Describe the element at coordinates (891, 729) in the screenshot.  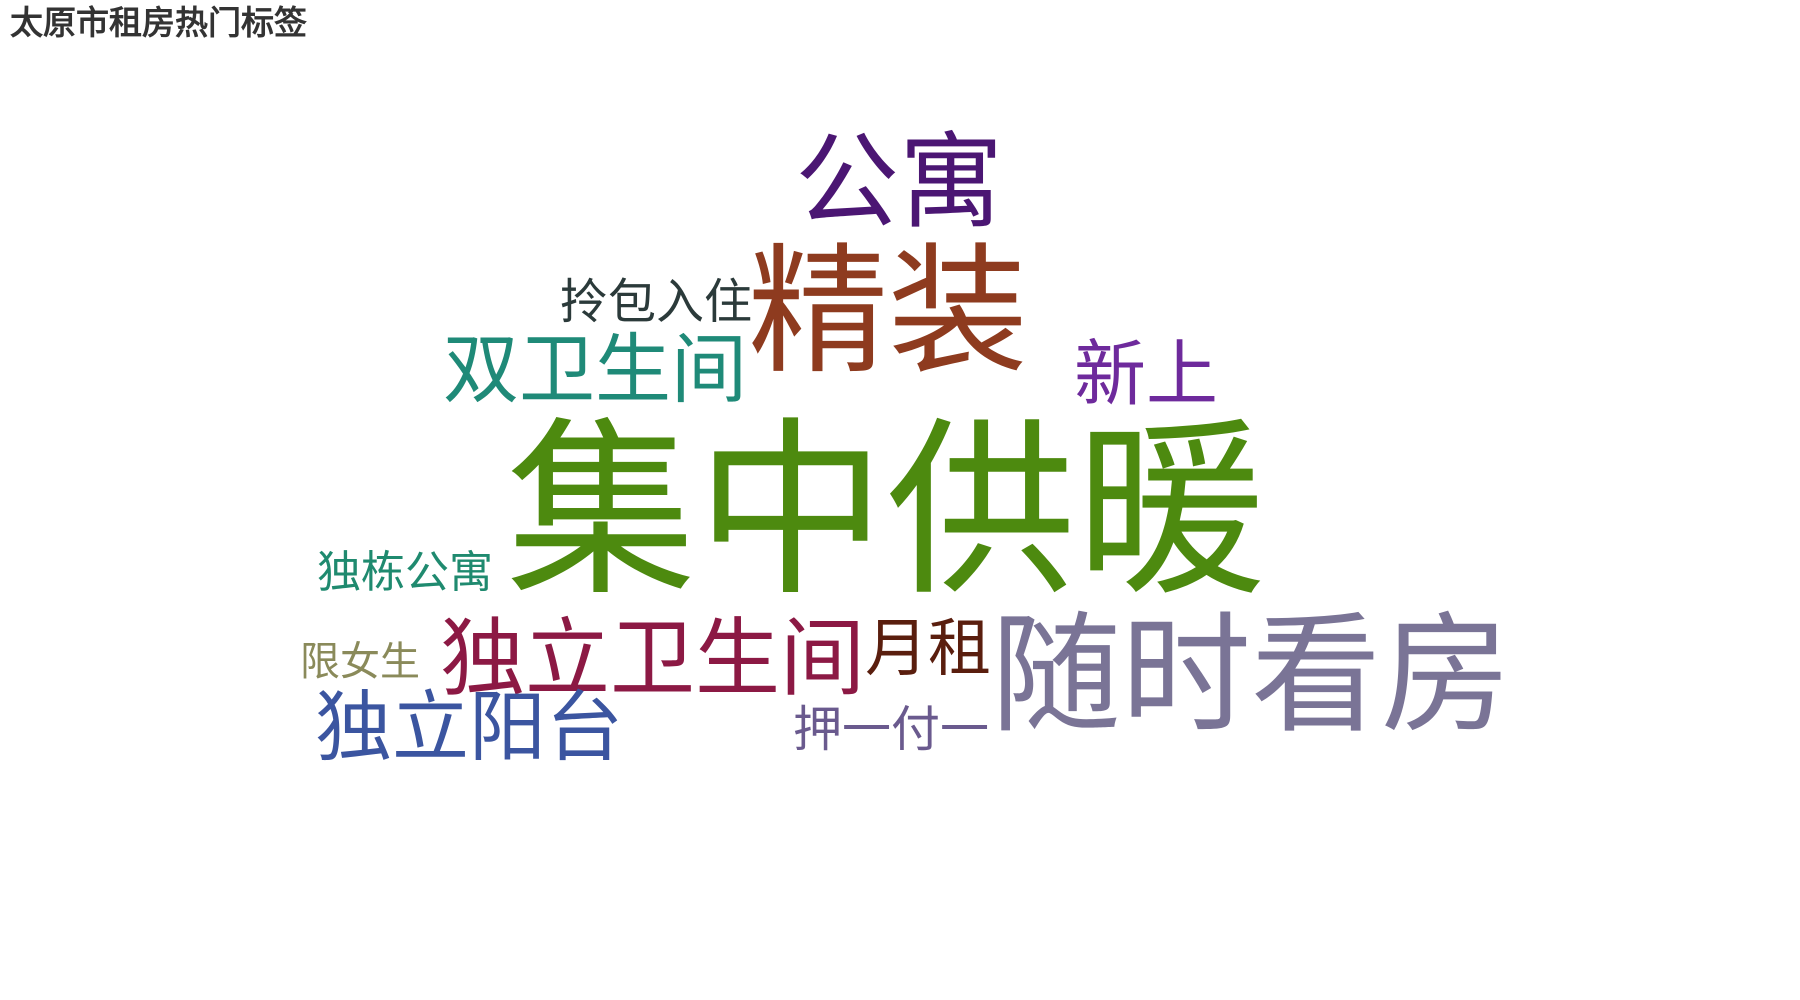
I see `tag-word: 押一付一` at that location.